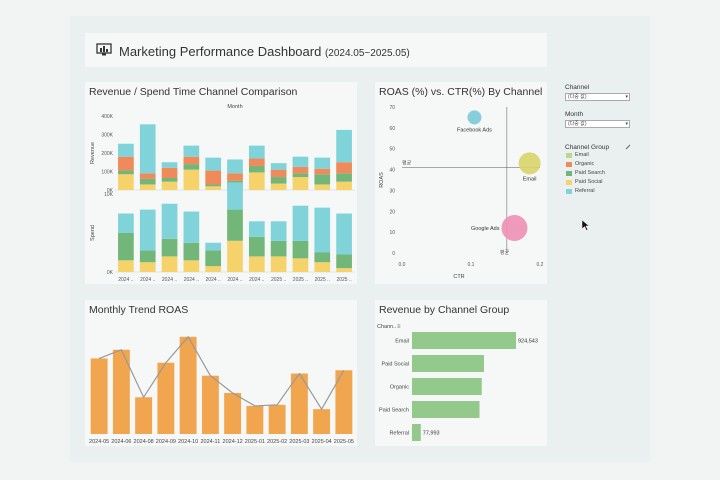 The width and height of the screenshot is (720, 480). What do you see at coordinates (166, 442) in the screenshot?
I see `month-tick-label: 2024-09` at bounding box center [166, 442].